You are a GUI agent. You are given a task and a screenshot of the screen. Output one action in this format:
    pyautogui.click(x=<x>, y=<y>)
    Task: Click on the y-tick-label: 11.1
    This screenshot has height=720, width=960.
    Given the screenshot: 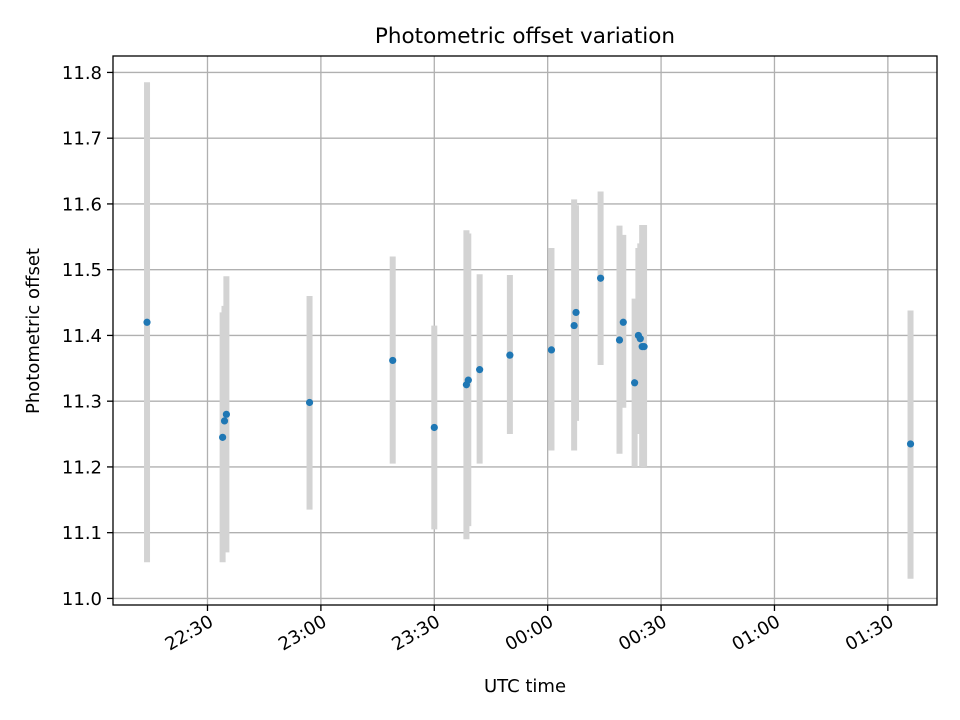 What is the action you would take?
    pyautogui.click(x=82, y=533)
    